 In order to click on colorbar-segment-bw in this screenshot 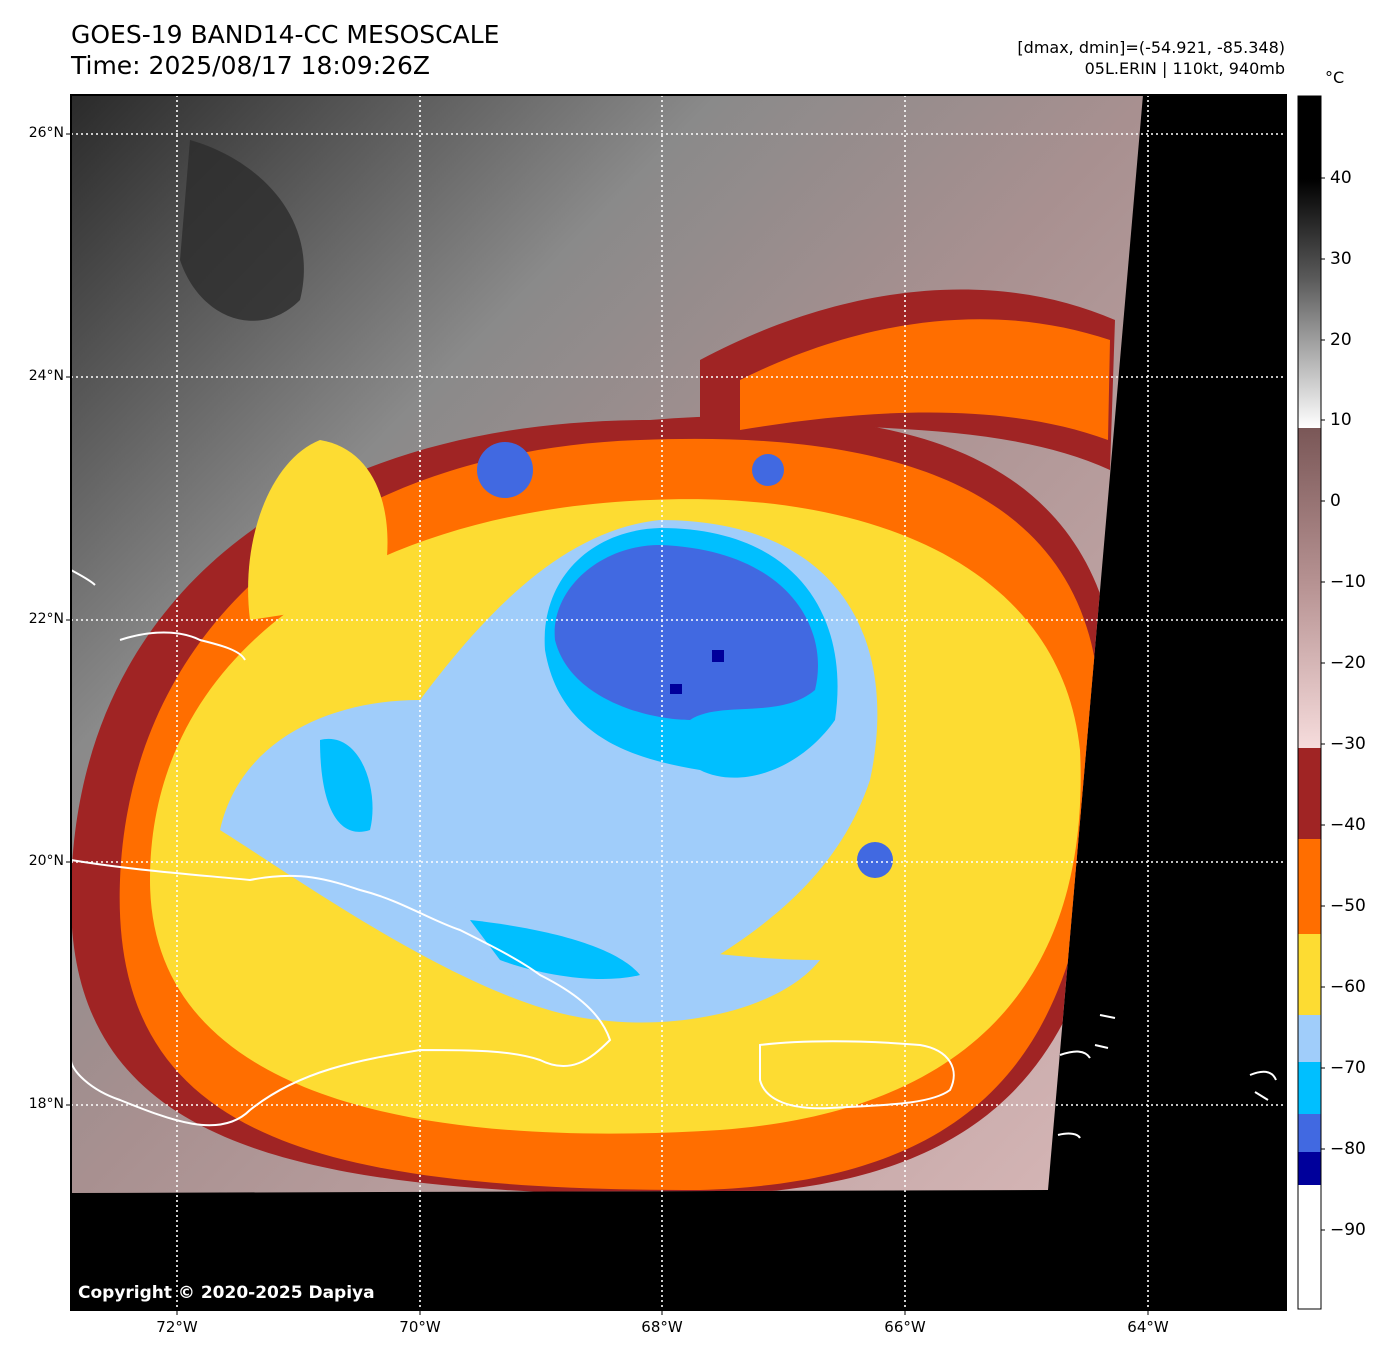, I will do `click(1309, 262)`.